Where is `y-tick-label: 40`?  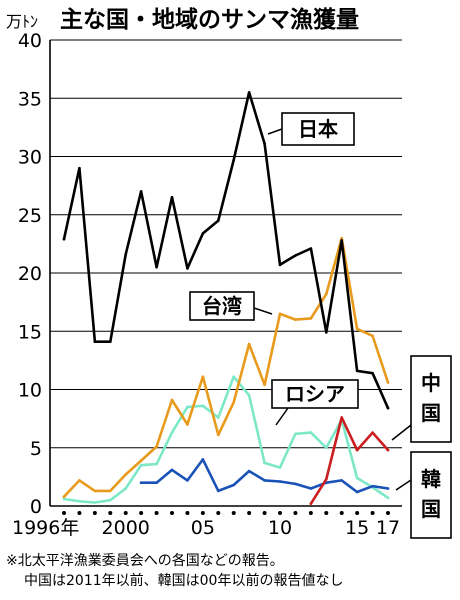
y-tick-label: 40 is located at coordinates (30, 41).